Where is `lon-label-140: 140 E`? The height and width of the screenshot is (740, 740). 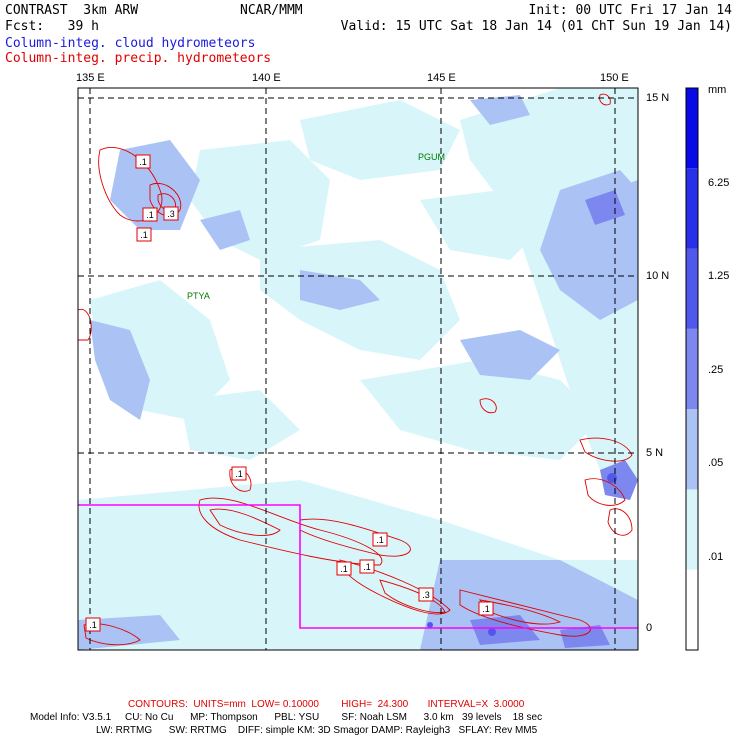
lon-label-140: 140 E is located at coordinates (266, 78).